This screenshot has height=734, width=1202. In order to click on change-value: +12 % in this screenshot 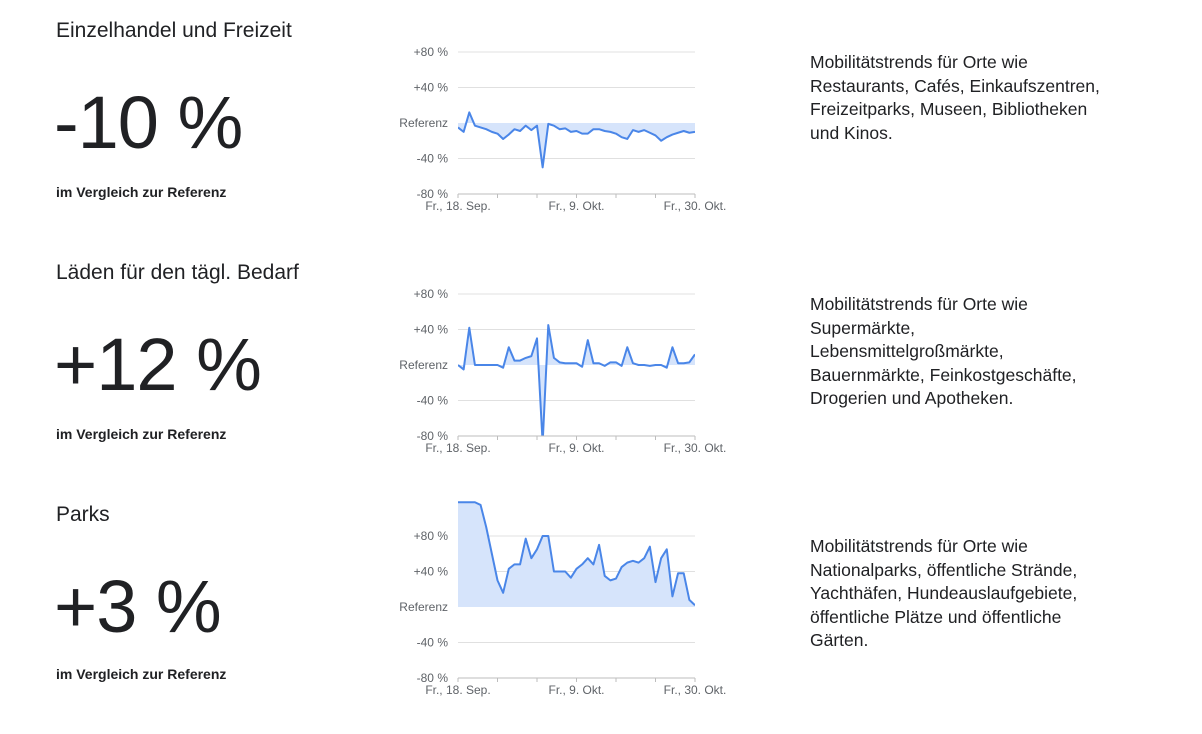, I will do `click(158, 364)`.